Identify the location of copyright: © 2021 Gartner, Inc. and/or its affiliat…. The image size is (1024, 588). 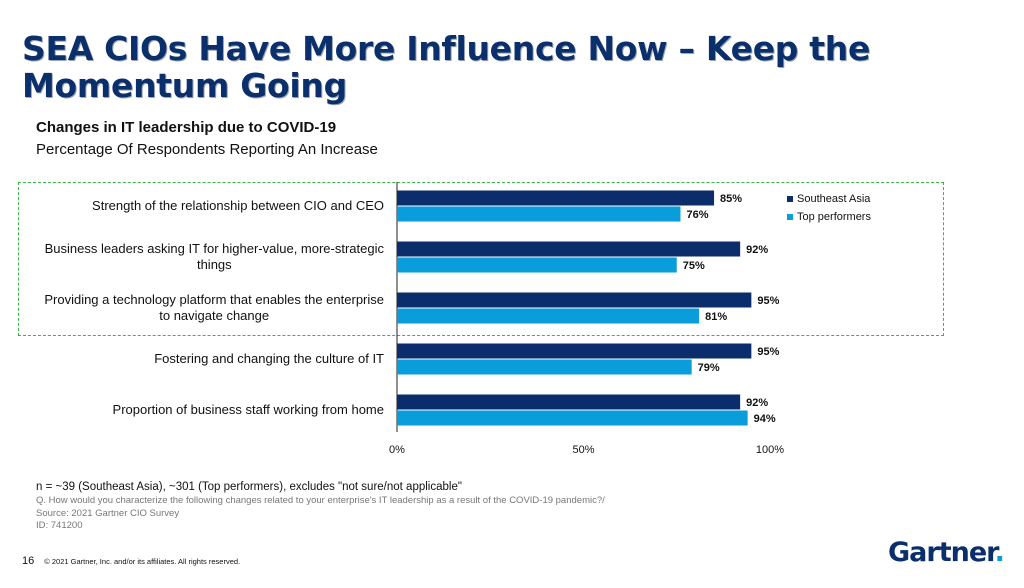
(142, 561).